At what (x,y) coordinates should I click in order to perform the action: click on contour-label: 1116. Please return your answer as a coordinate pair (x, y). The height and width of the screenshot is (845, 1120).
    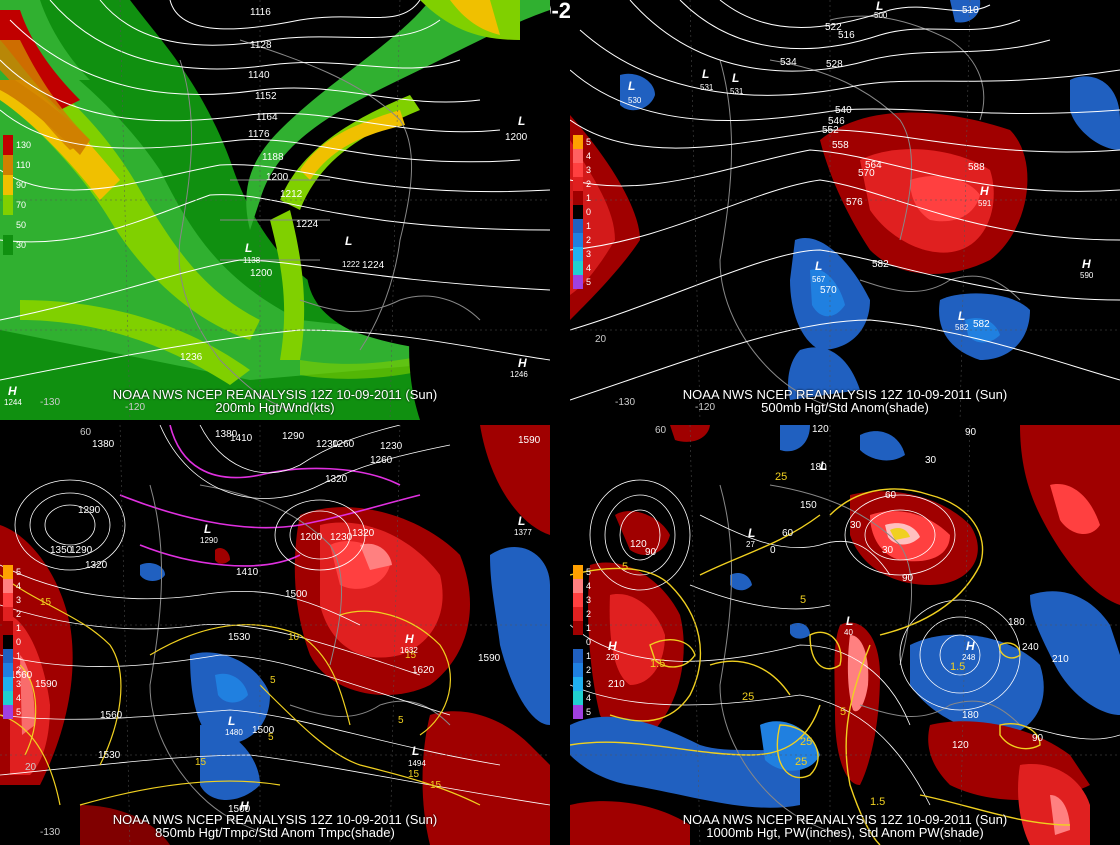
    Looking at the image, I should click on (260, 12).